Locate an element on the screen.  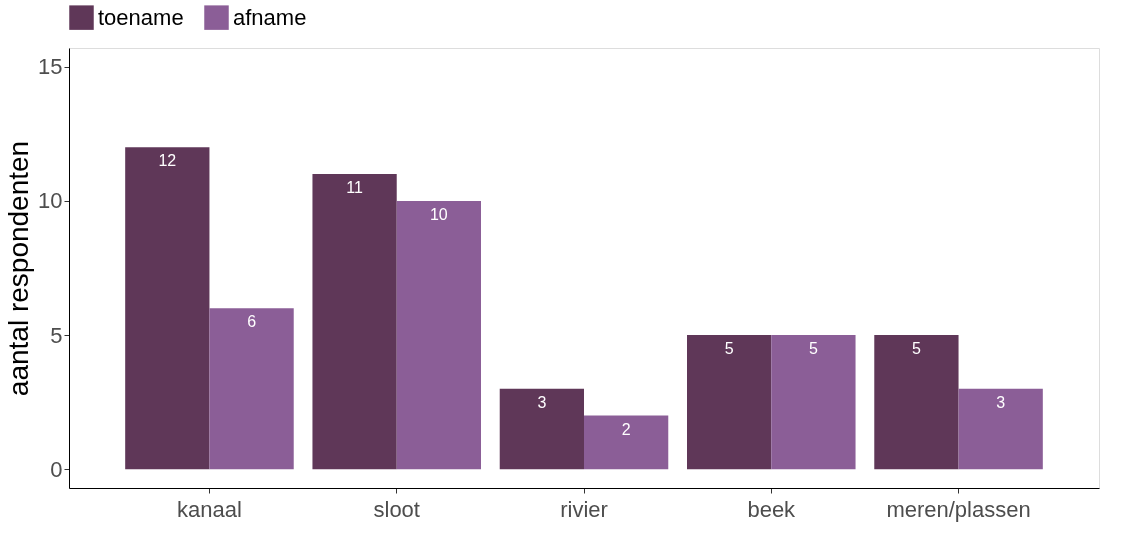
y-tick-label: 0 is located at coordinates (56, 469).